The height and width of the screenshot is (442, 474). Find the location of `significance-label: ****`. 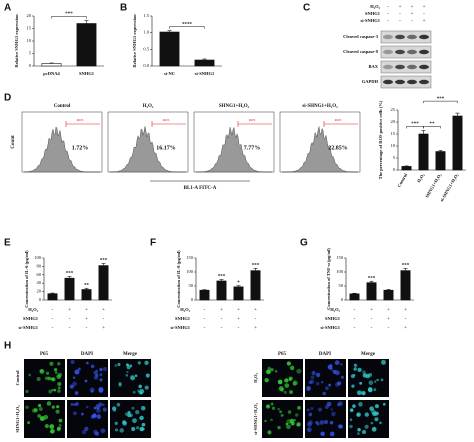

significance-label: **** is located at coordinates (187, 24).